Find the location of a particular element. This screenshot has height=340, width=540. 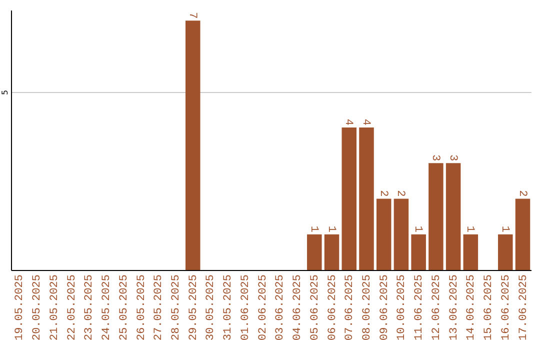

x-tick-label: 08.06.2025 is located at coordinates (367, 307).